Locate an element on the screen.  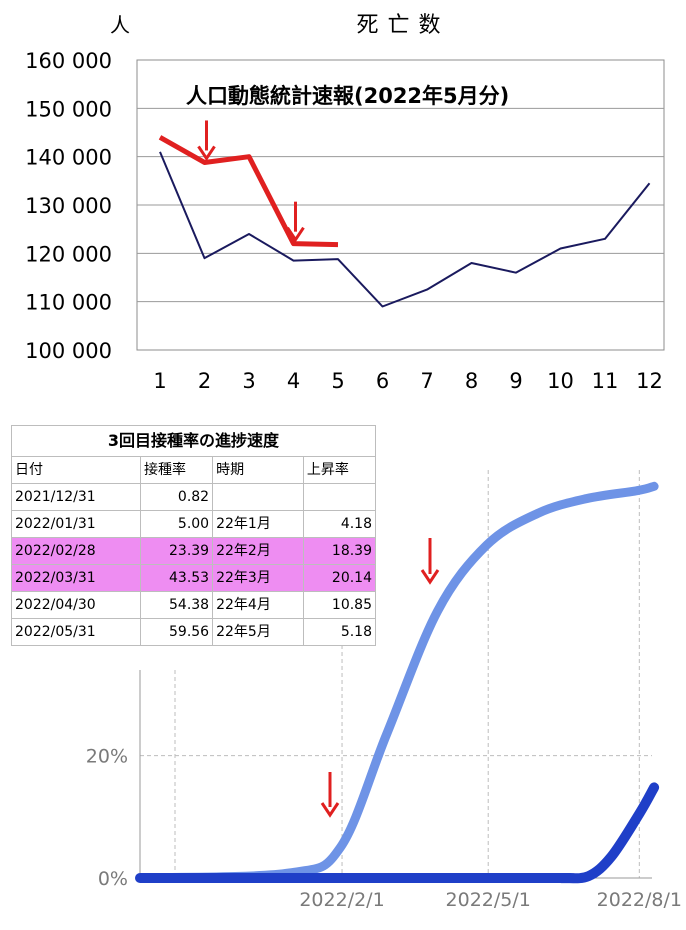
table-cell-period: 22年2月 is located at coordinates (258, 551).